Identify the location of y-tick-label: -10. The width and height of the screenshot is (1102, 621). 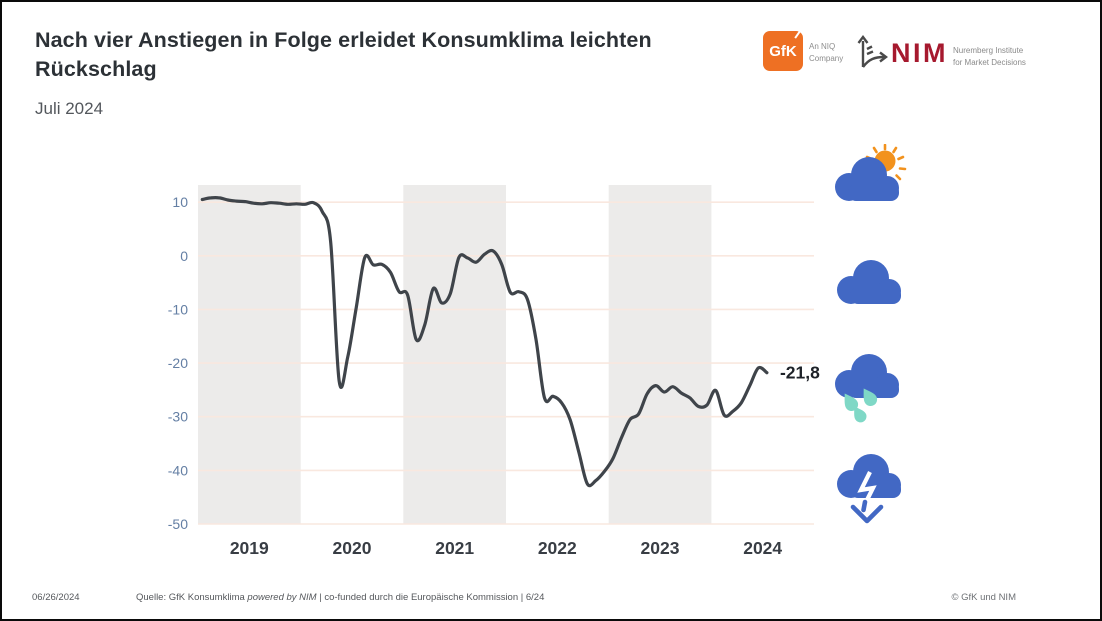
(178, 309).